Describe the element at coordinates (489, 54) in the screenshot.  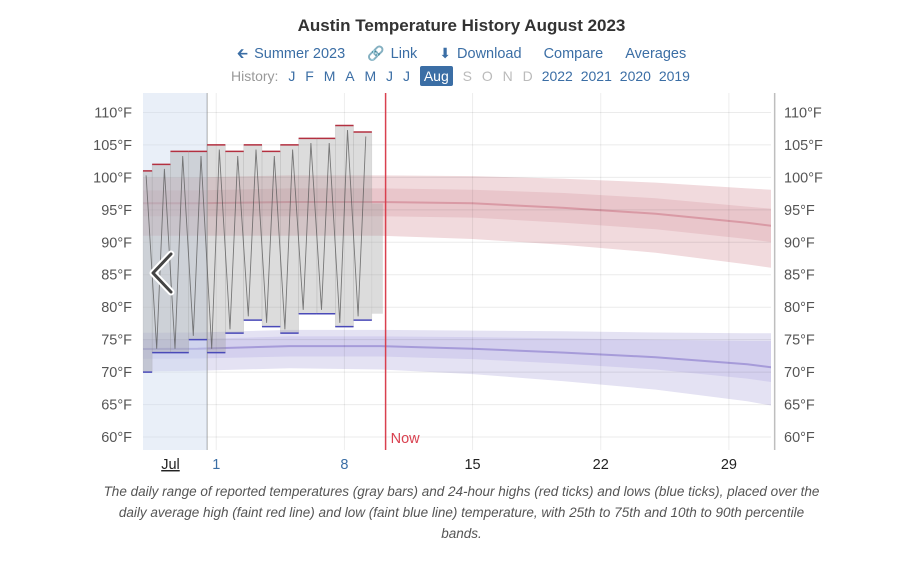
I see `download-label: Download` at that location.